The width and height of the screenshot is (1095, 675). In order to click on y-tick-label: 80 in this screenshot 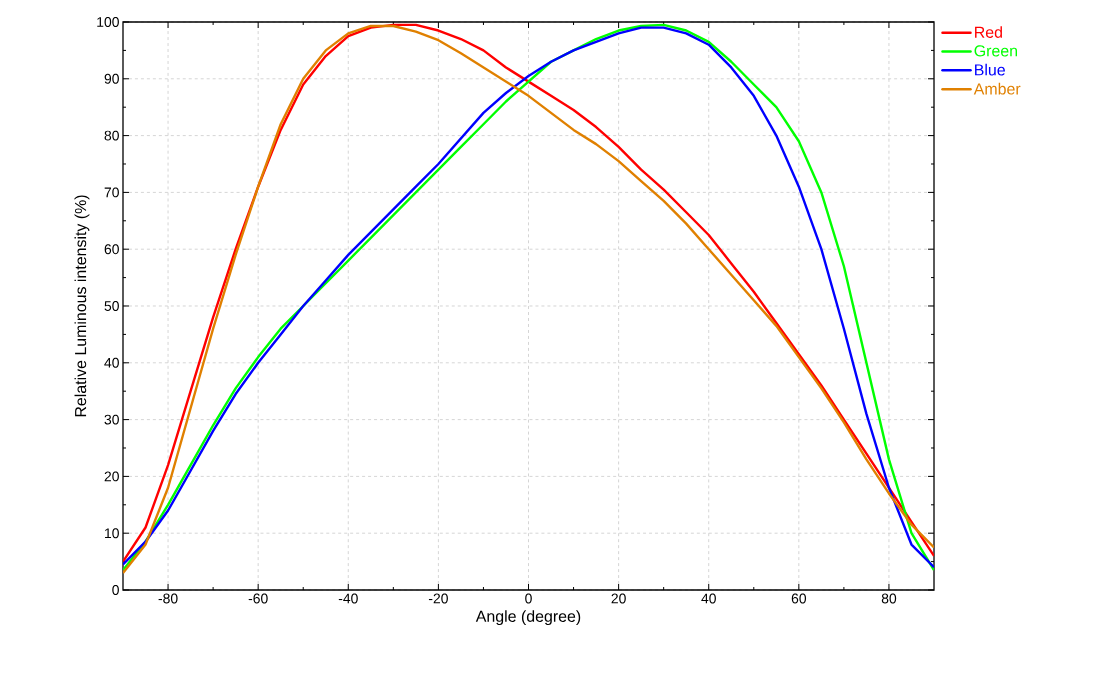, I will do `click(111, 135)`.